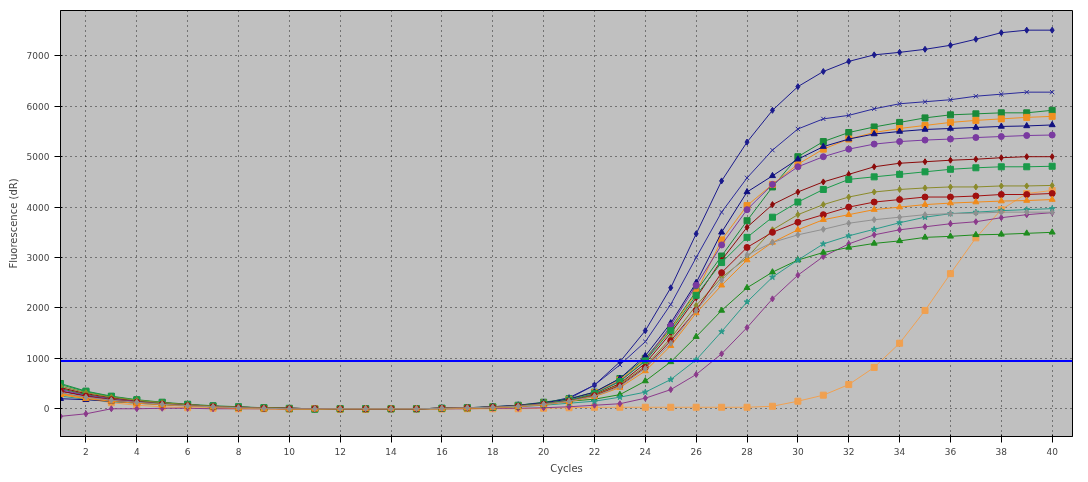 This screenshot has height=482, width=1088. I want to click on x-tick-label: 32, so click(849, 451).